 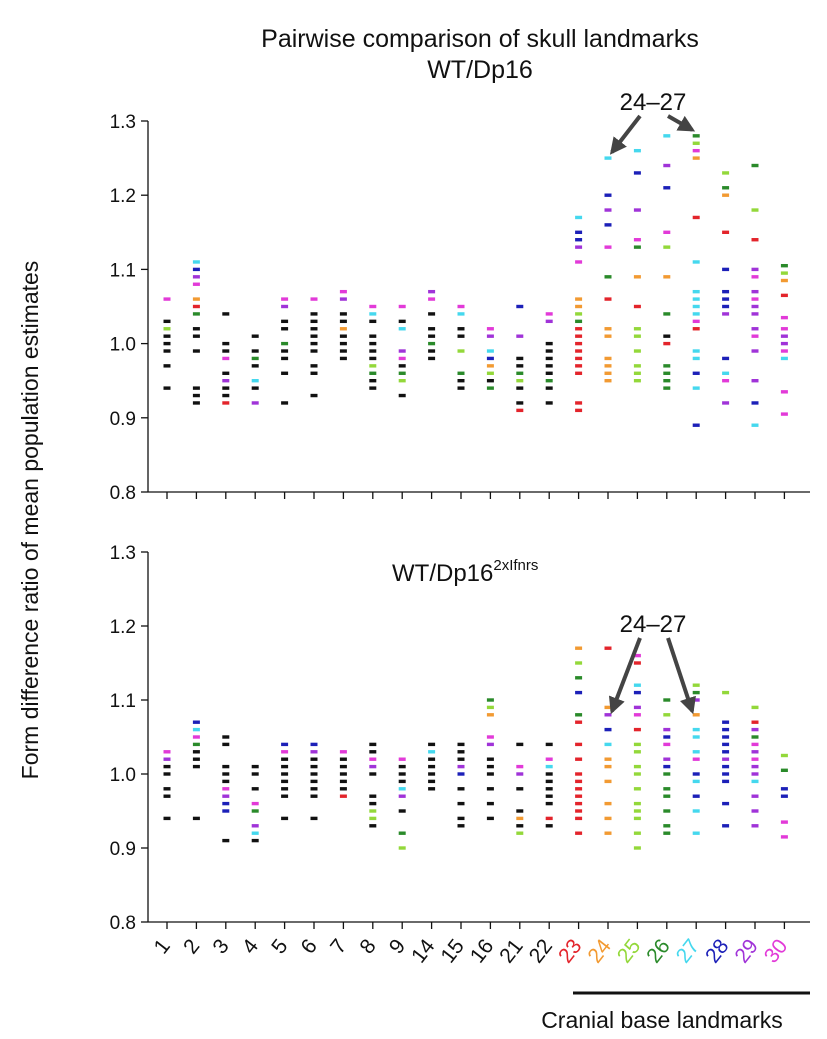 What do you see at coordinates (423, 951) in the screenshot?
I see `x-tick-label-14: 14` at bounding box center [423, 951].